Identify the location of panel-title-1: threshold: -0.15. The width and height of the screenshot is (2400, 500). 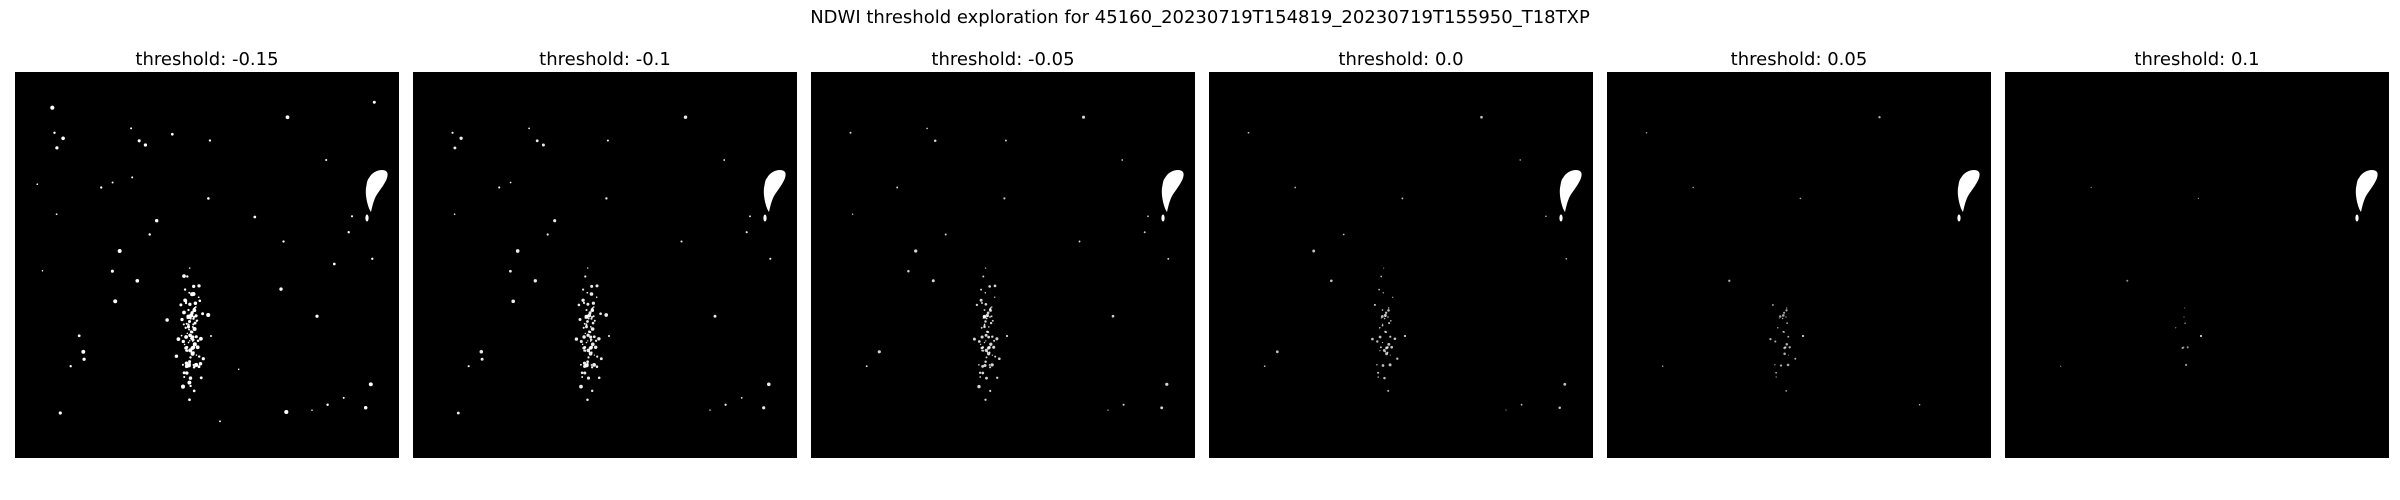
(207, 59).